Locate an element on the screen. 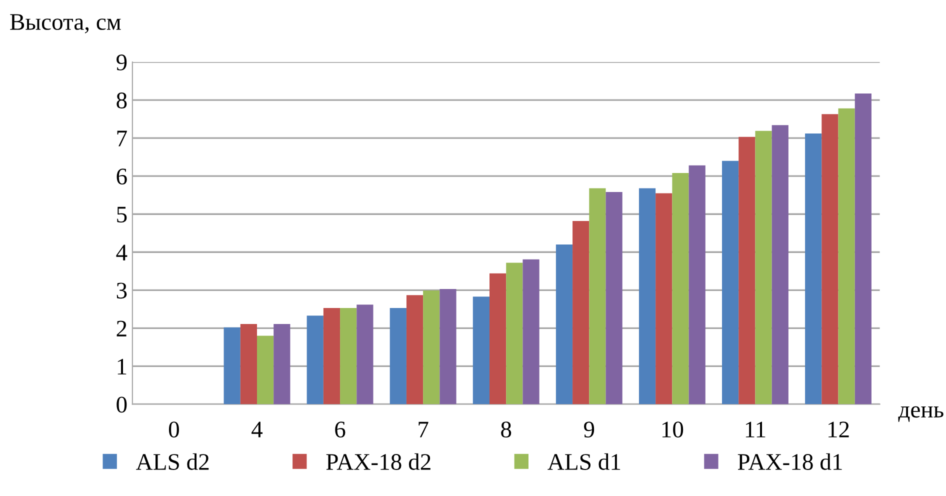 The height and width of the screenshot is (496, 946). legend-label: ALS d1 is located at coordinates (584, 461).